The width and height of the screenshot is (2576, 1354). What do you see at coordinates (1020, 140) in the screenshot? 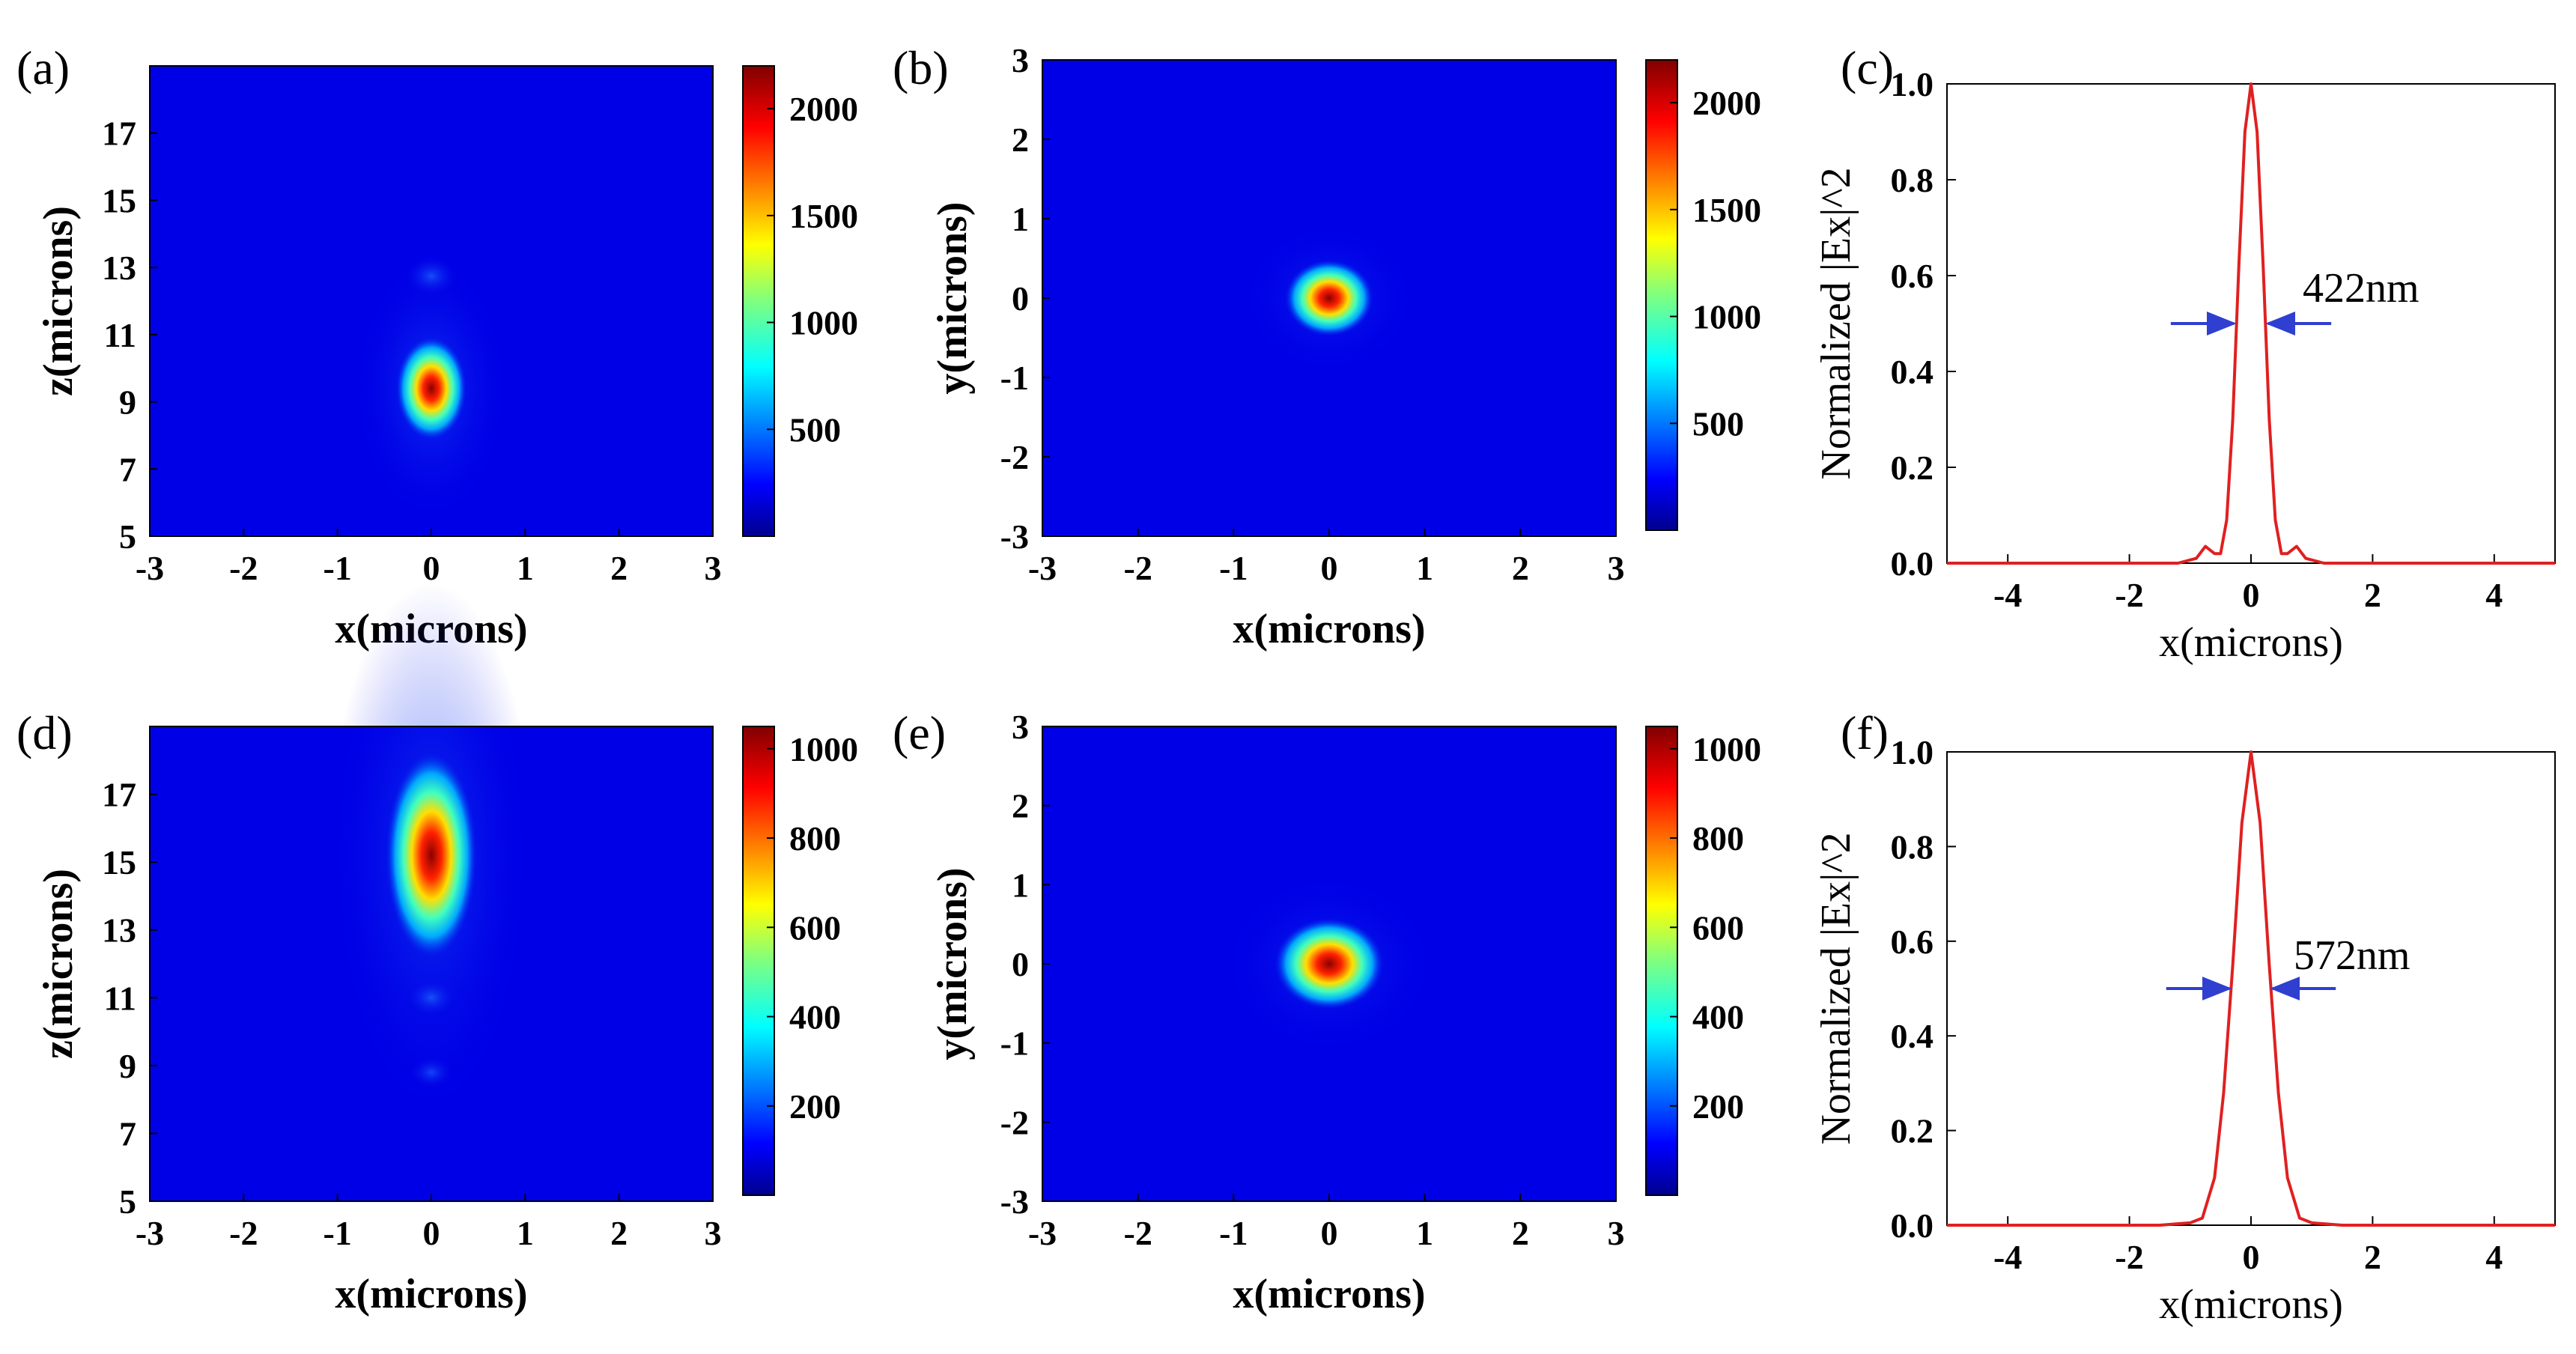
I see `y-tick-label: 2` at bounding box center [1020, 140].